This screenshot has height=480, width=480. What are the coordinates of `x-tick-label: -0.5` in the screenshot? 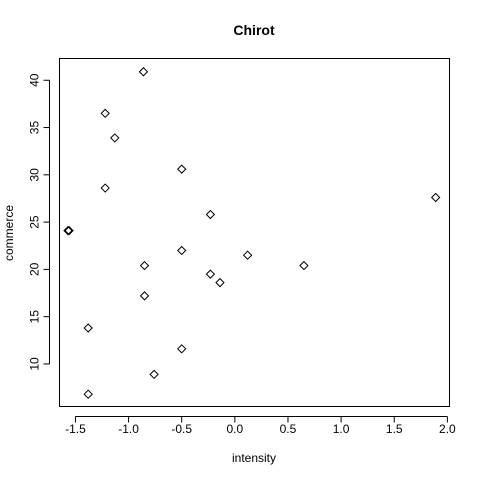 It's located at (181, 429).